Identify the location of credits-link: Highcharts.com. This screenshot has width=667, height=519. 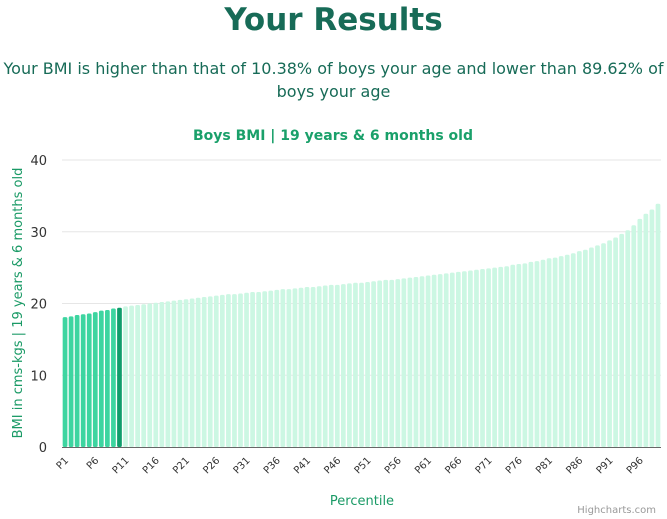
(616, 510).